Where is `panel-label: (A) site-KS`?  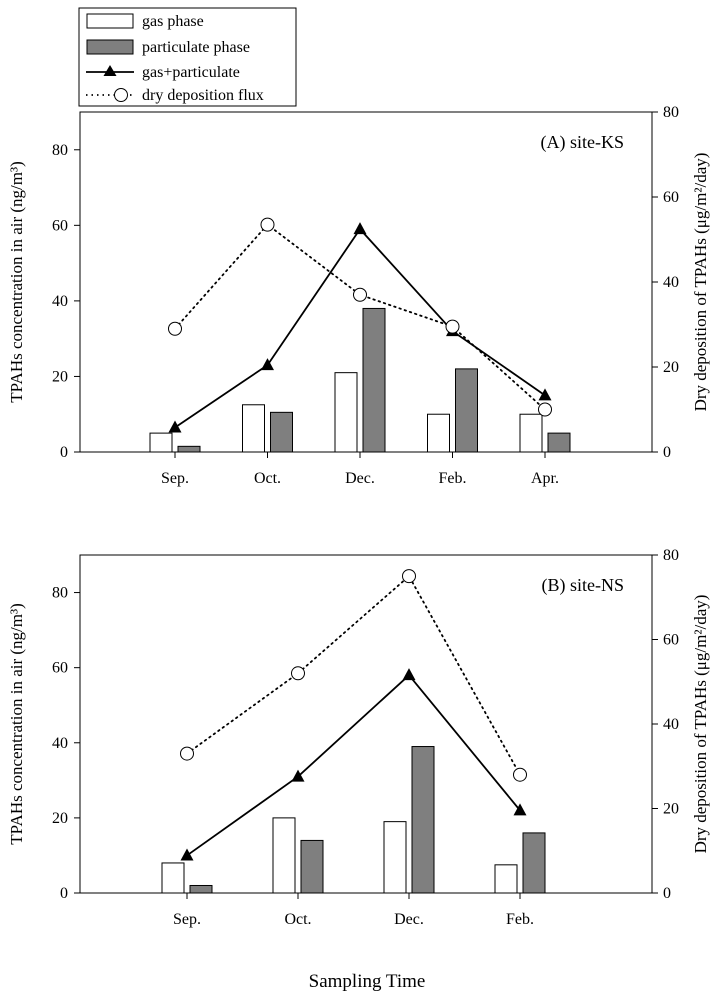
panel-label: (A) site-KS is located at coordinates (583, 142).